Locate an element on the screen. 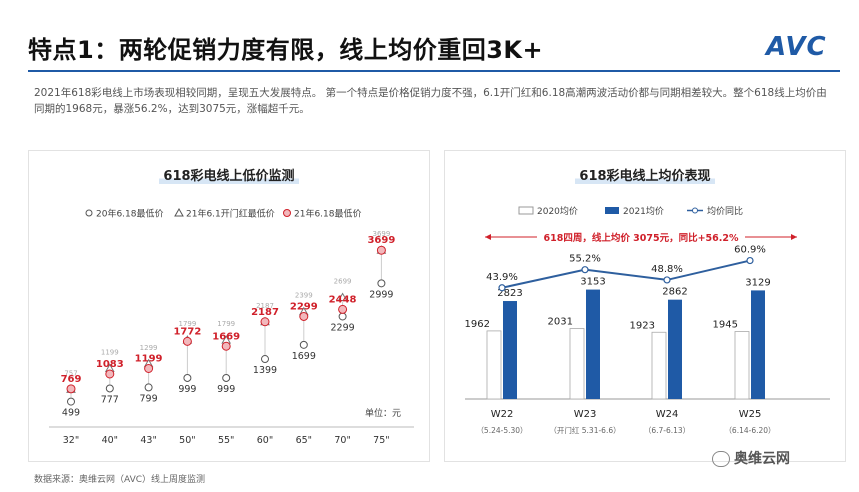  category-label: W23 is located at coordinates (585, 414).